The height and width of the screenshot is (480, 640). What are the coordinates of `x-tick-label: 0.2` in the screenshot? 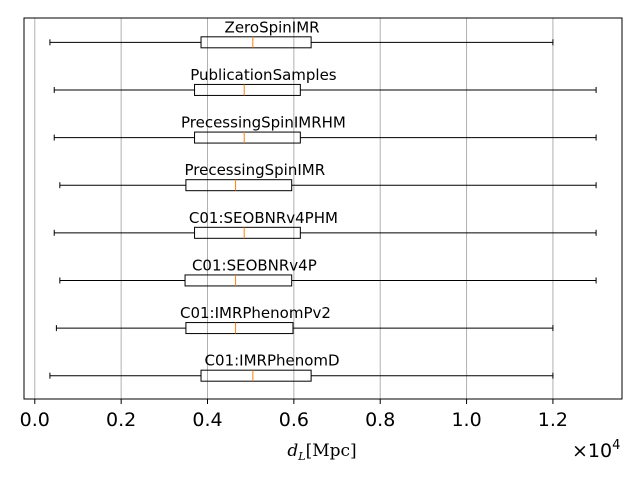 It's located at (121, 420).